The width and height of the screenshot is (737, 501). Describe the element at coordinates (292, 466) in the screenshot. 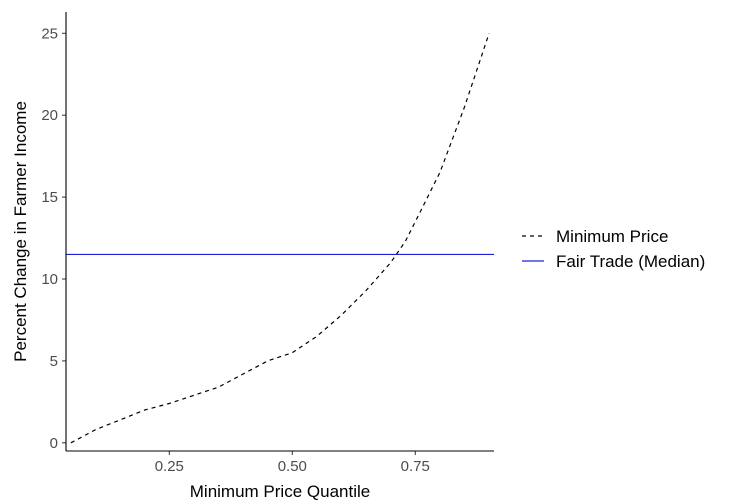

I see `x-tick-label: 0.50` at that location.